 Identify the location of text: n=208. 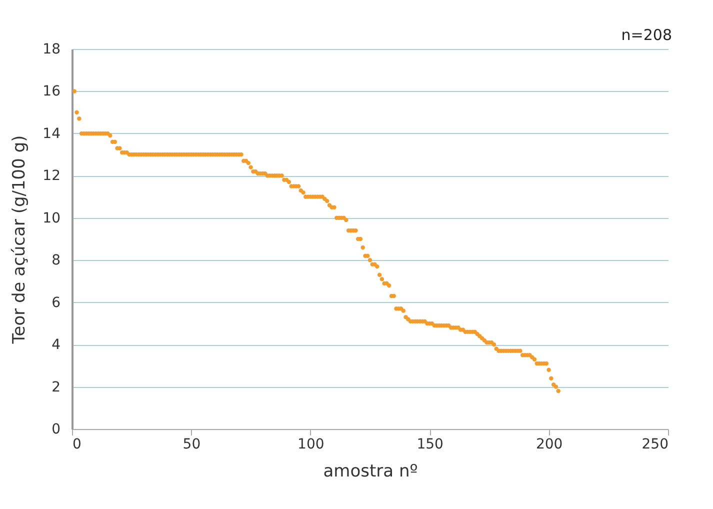
(646, 35).